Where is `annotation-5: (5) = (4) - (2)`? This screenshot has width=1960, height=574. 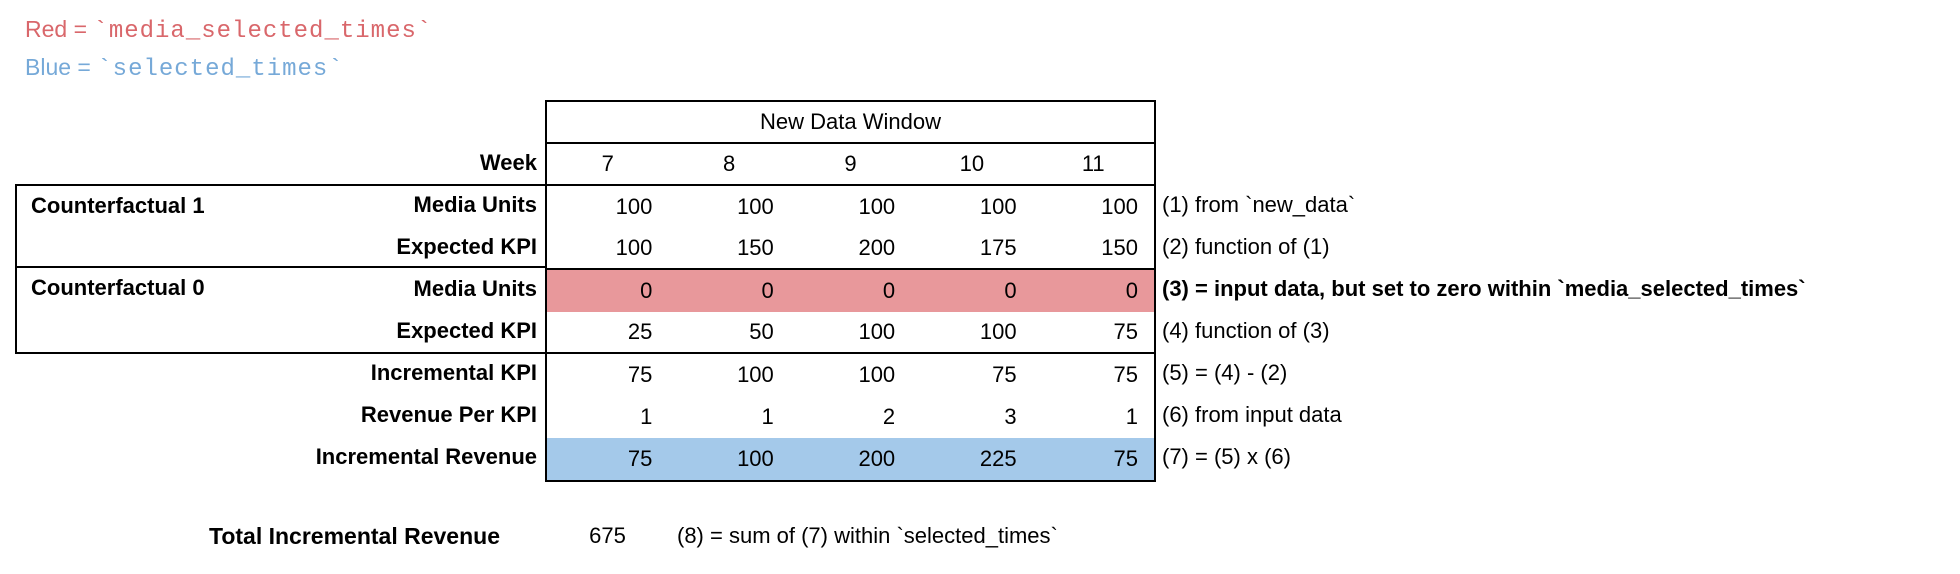
annotation-5: (5) = (4) - (2) is located at coordinates (1225, 372).